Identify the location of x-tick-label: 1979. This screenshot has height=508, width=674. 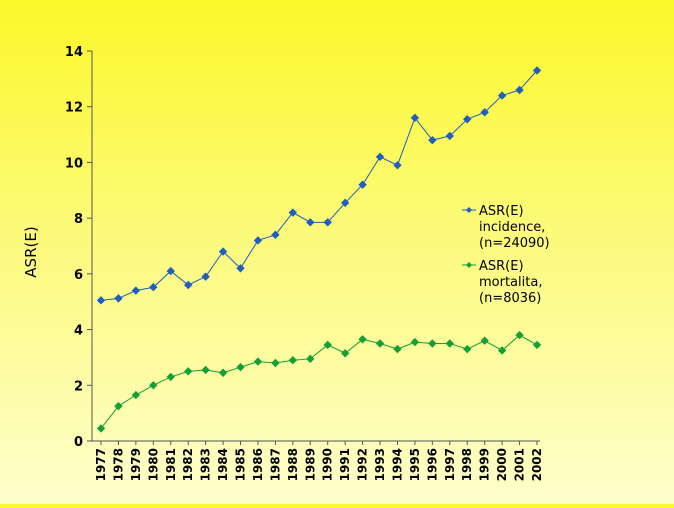
(136, 464).